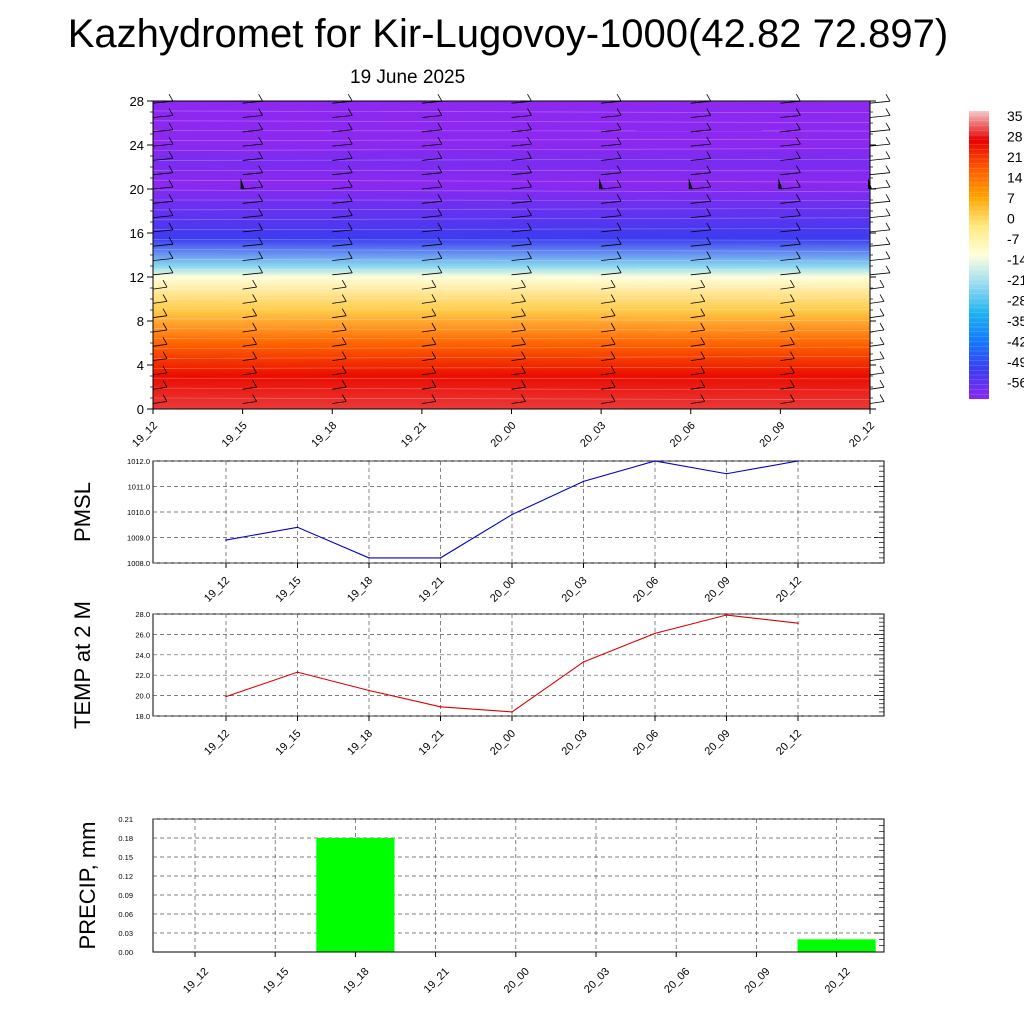  I want to click on precip-bar, so click(836, 945).